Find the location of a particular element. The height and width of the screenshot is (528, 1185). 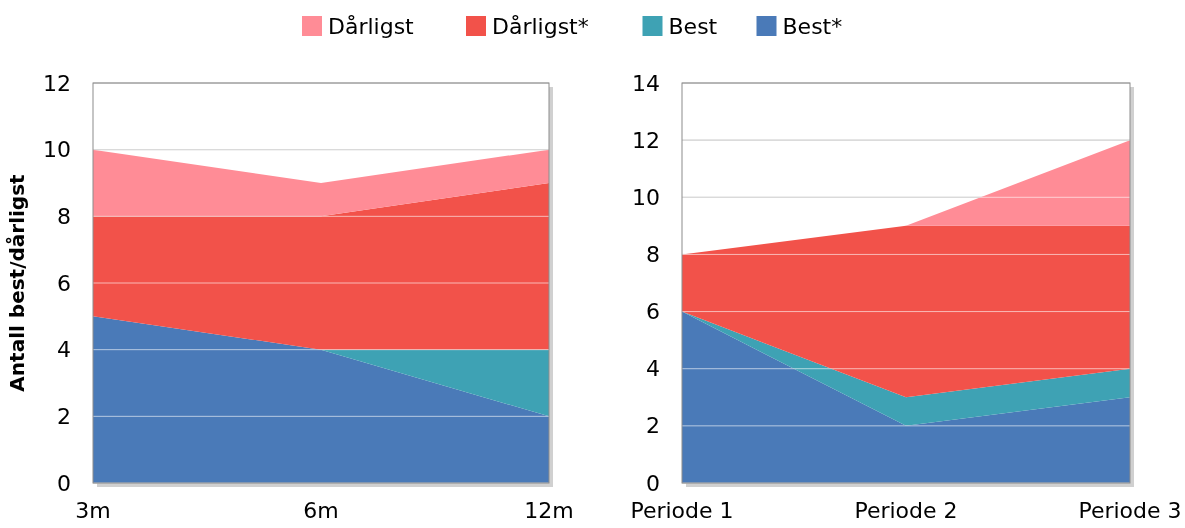

x-tick-label: 6m is located at coordinates (321, 510).